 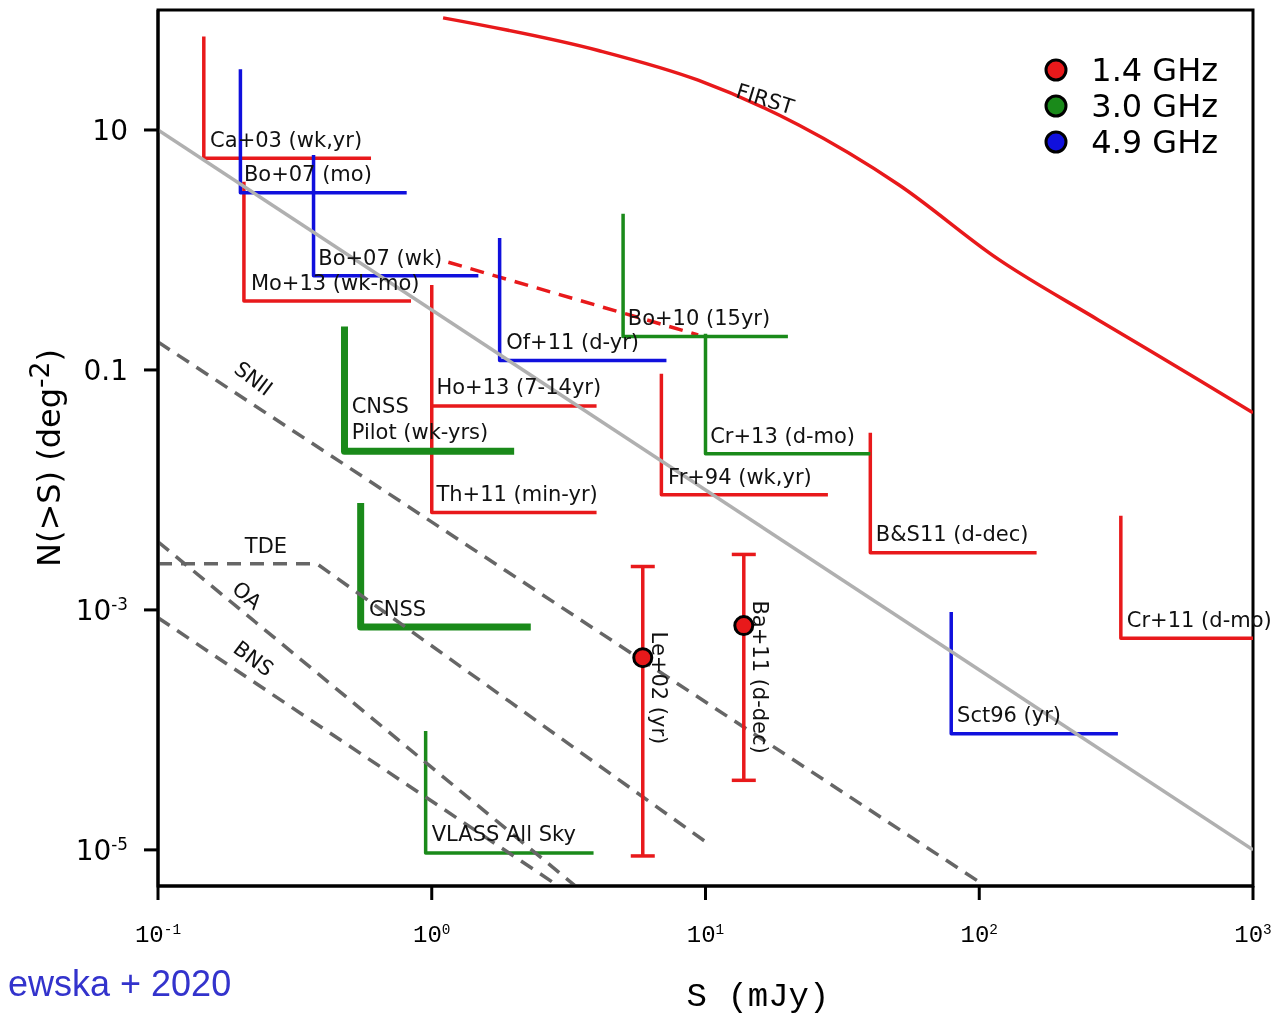 I want to click on annotation: Cr+13 (d-mo), so click(x=783, y=435).